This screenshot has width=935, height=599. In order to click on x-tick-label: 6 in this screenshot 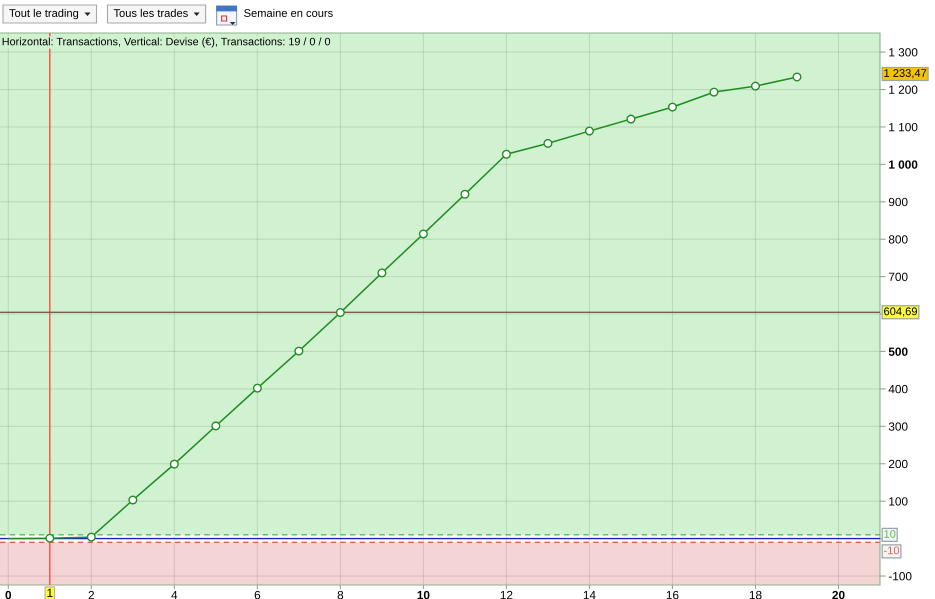, I will do `click(257, 594)`.